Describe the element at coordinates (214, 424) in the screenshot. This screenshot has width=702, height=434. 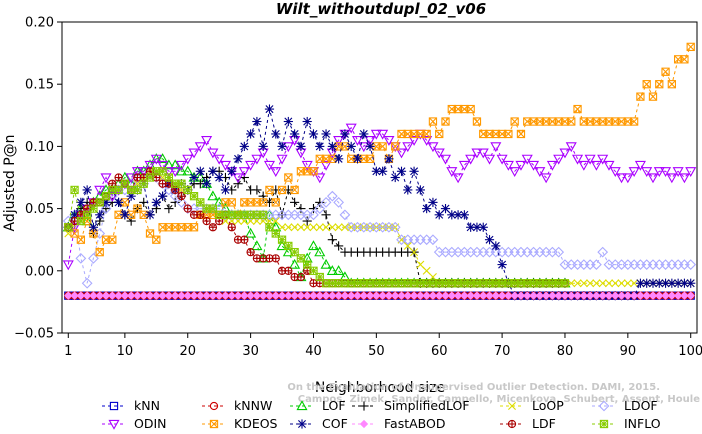
I see `legend-marker-kdeos` at that location.